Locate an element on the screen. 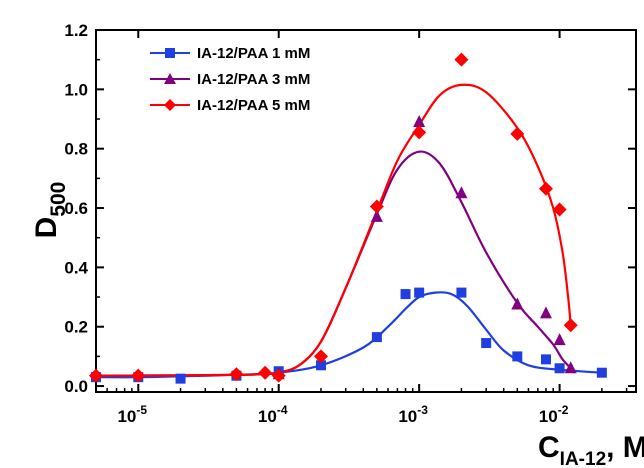  x-axis-label: CIA-12, M is located at coordinates (591, 449).